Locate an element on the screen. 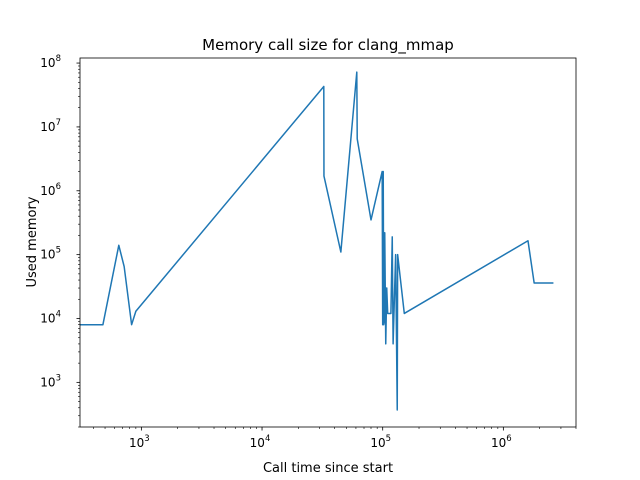 Image resolution: width=640 pixels, height=480 pixels. y-tick-label: 10³ is located at coordinates (50, 381).